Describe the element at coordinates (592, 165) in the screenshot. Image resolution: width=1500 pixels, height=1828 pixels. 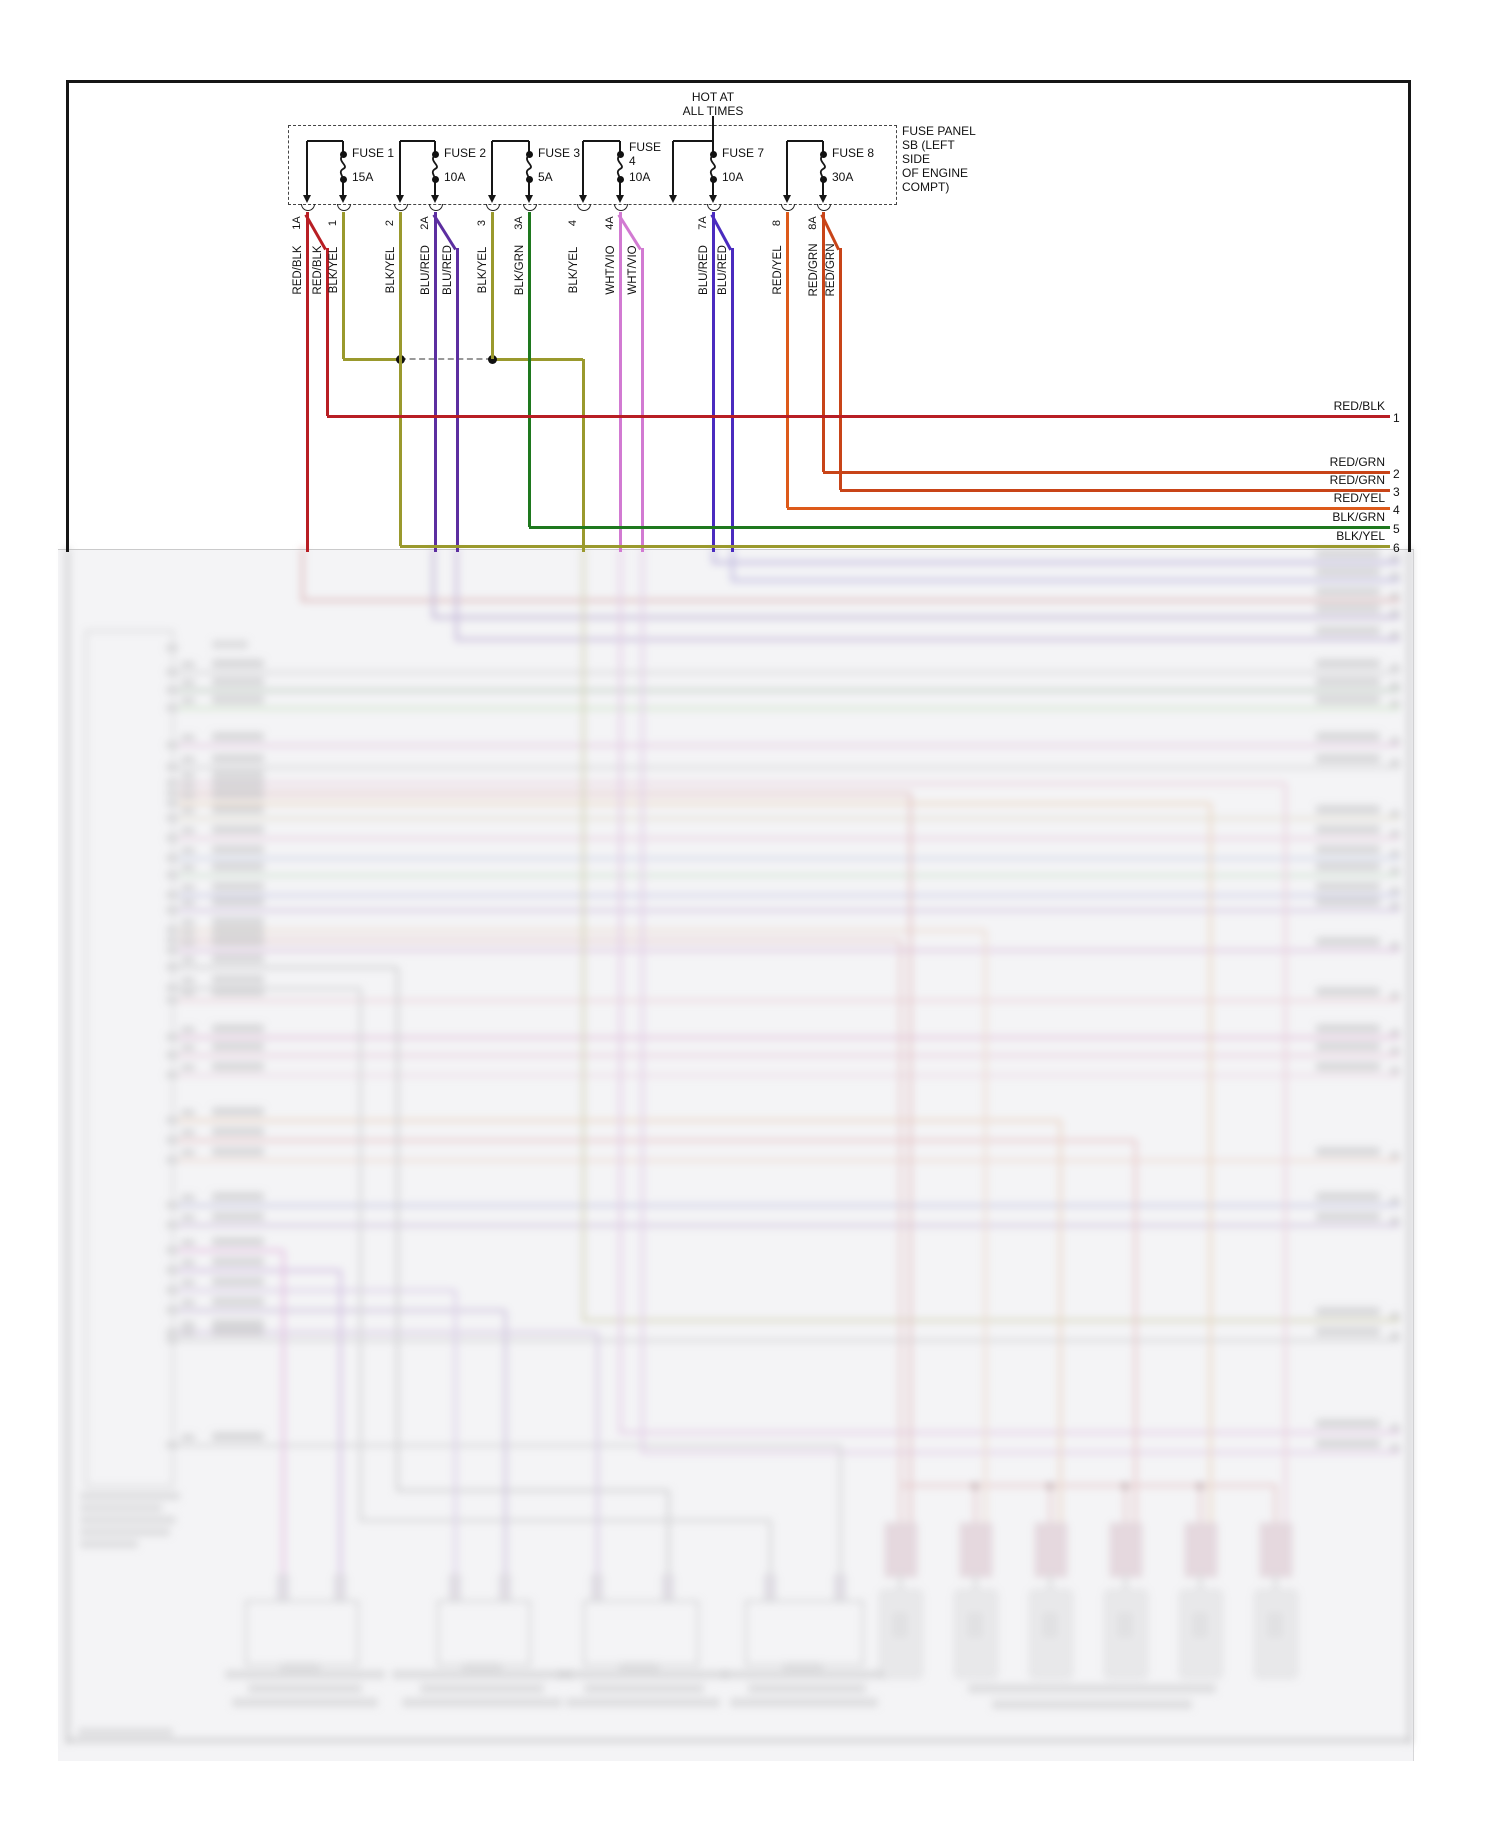
I see `fuse-panel-dashed-box` at that location.